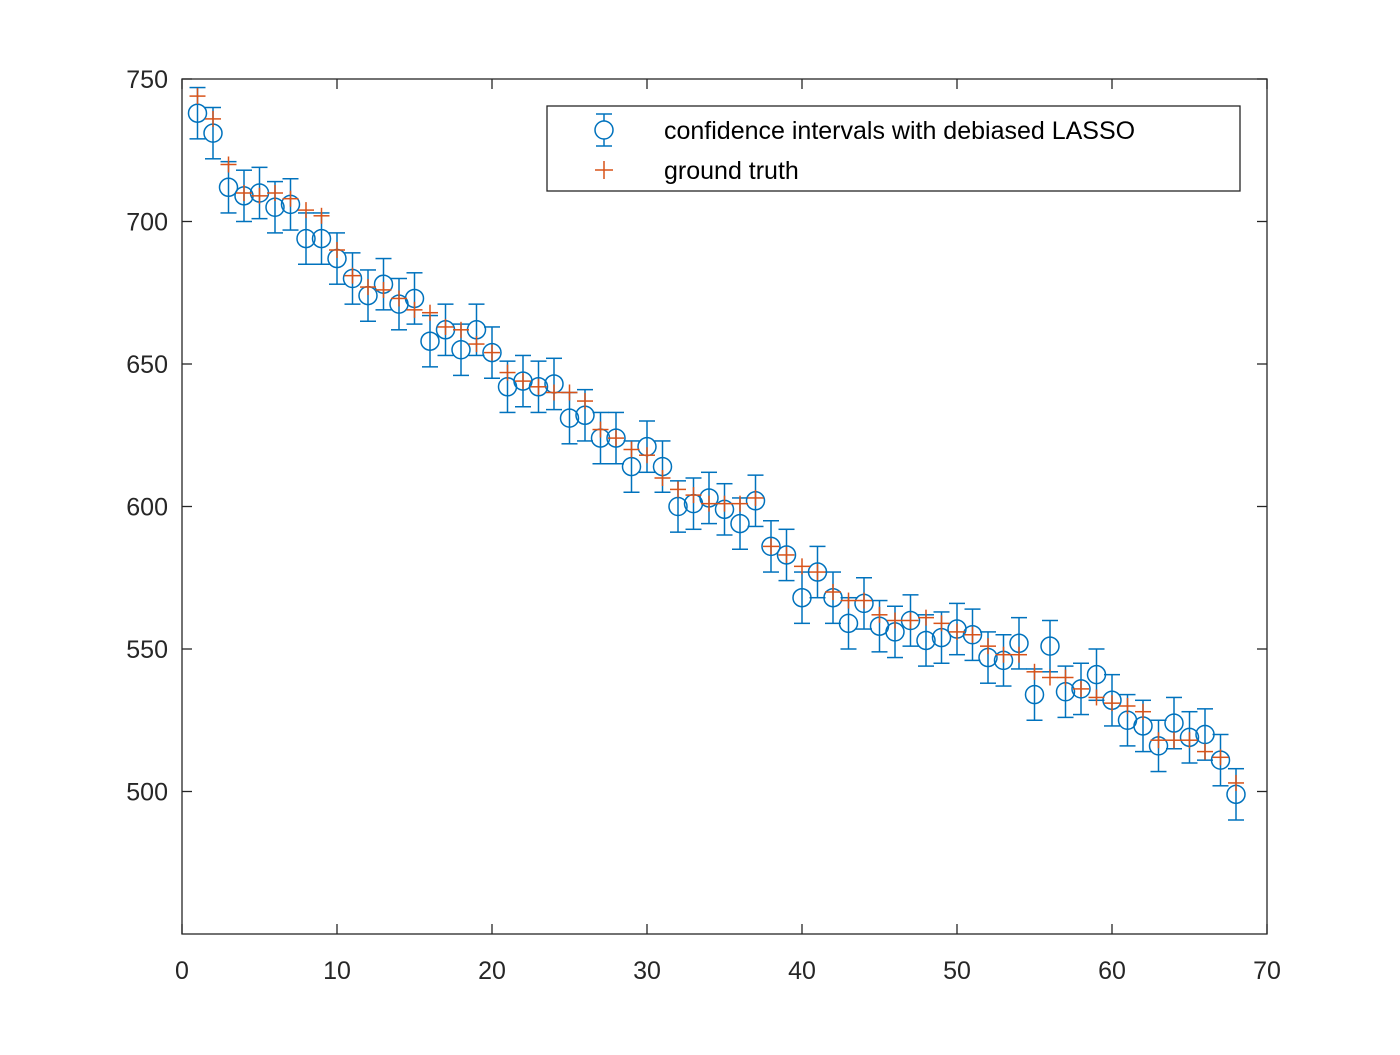 The image size is (1400, 1055). I want to click on y-tick-label: 750, so click(147, 80).